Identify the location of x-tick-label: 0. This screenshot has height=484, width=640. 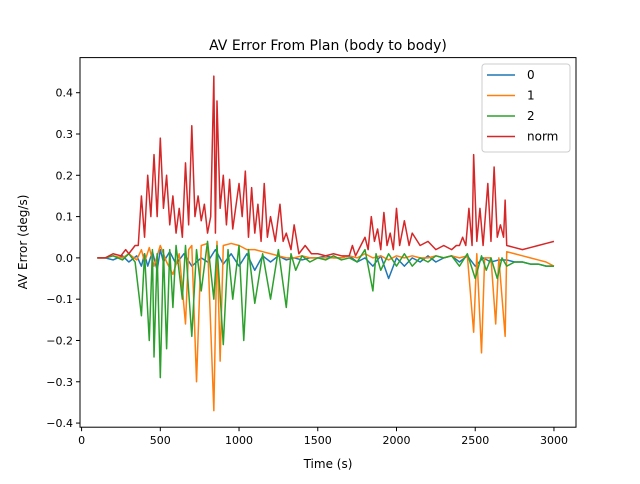
(81, 440).